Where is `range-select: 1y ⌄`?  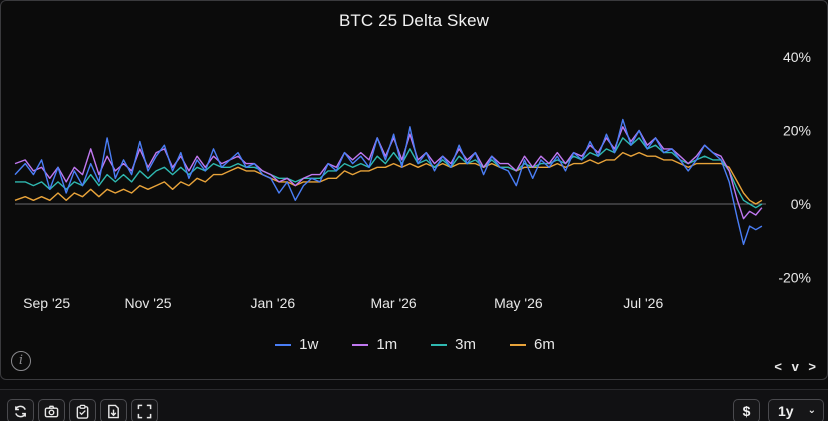 range-select: 1y ⌄ is located at coordinates (796, 410).